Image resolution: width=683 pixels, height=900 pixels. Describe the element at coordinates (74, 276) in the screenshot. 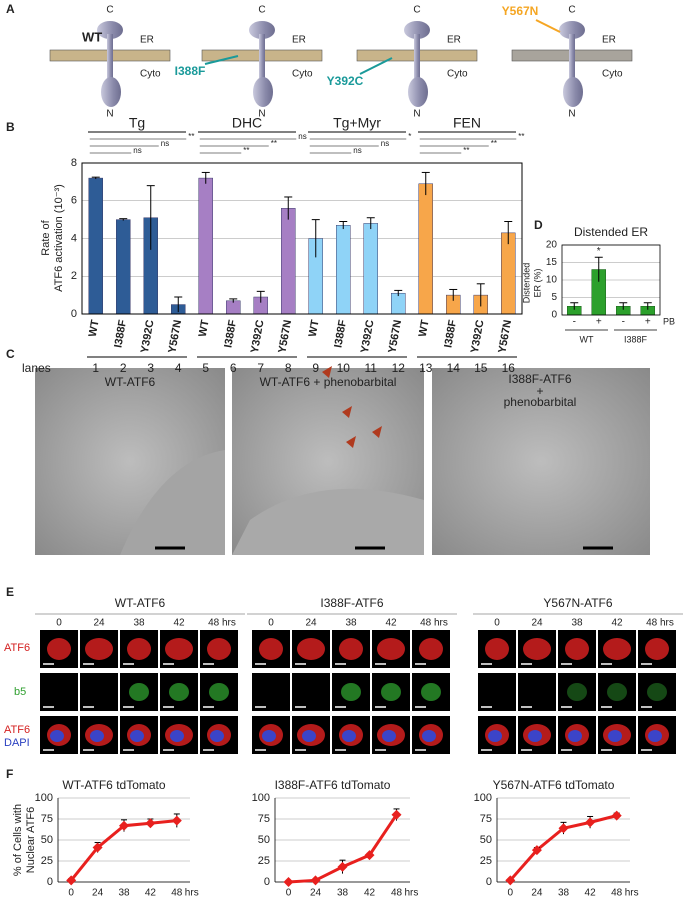

I see `y-tick-label: 2` at that location.